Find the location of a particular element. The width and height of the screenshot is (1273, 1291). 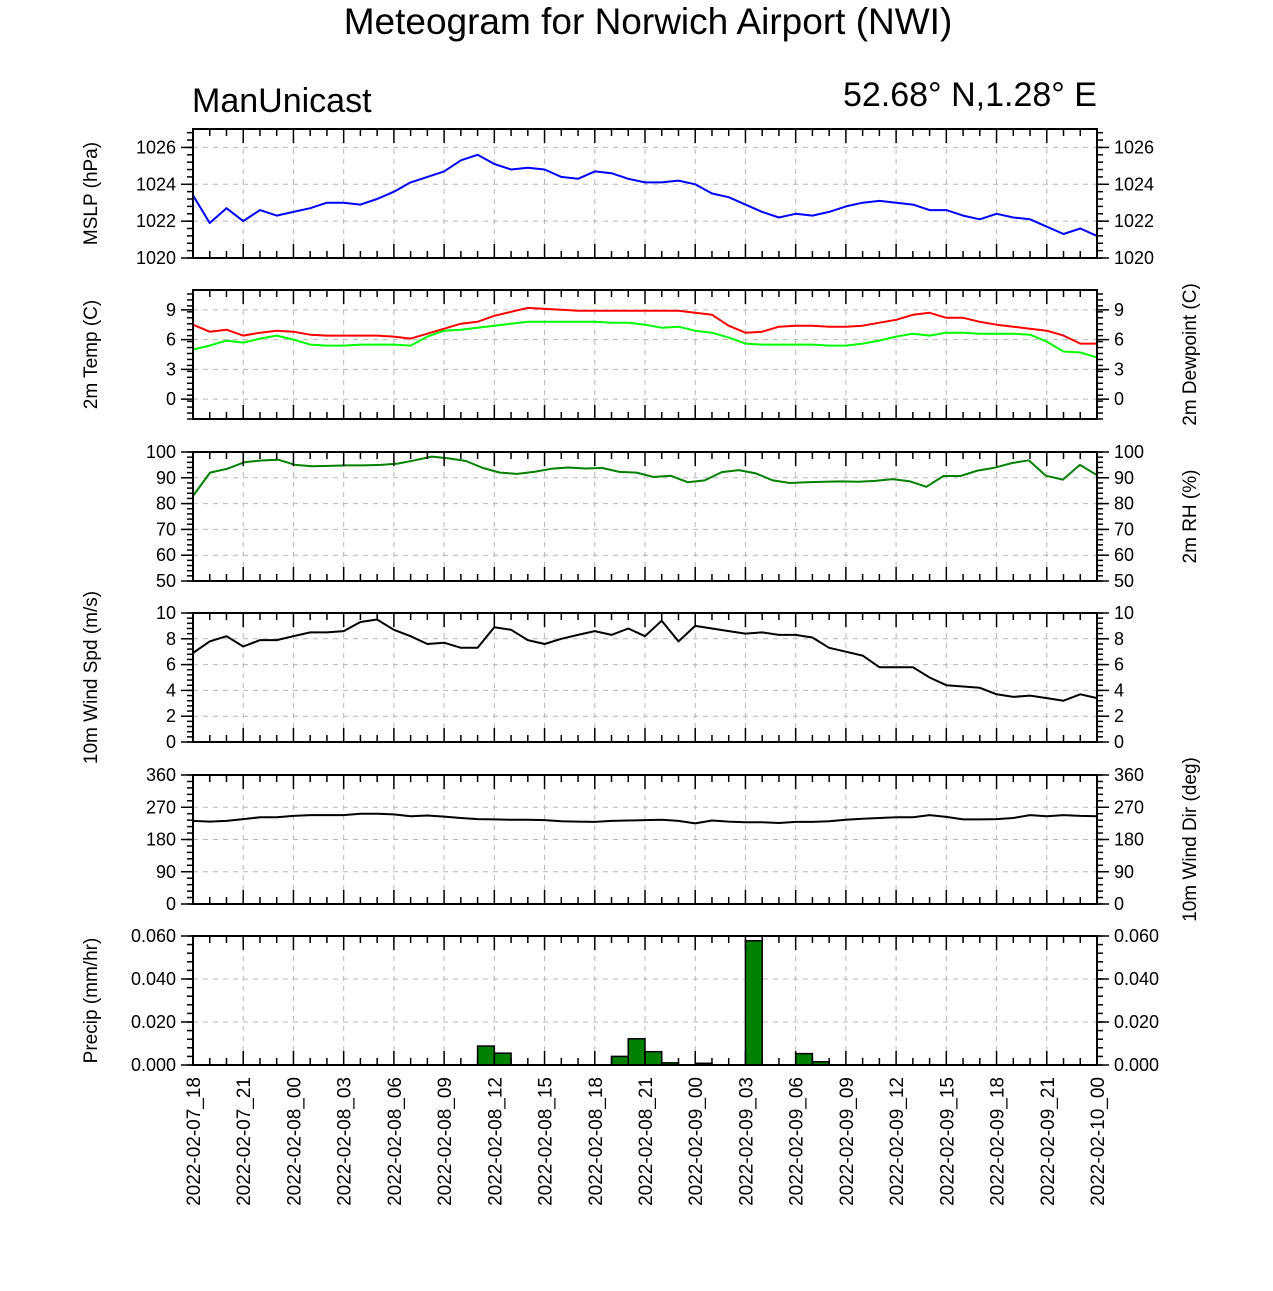

mslp-left-axis-label: MSLP (hPa) is located at coordinates (91, 193).